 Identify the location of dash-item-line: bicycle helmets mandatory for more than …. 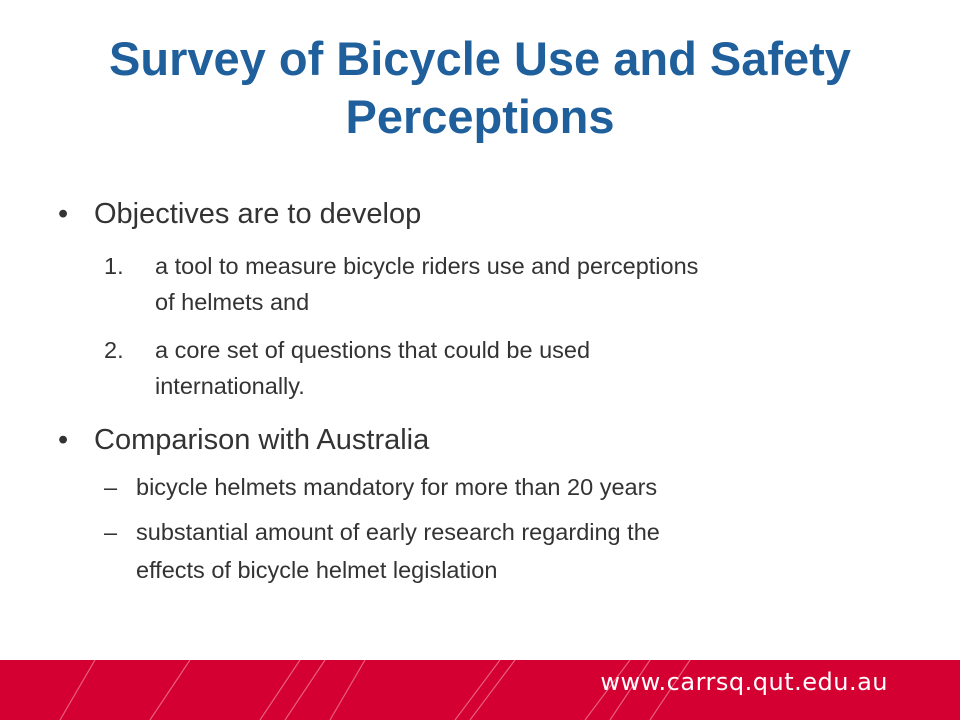
(397, 487).